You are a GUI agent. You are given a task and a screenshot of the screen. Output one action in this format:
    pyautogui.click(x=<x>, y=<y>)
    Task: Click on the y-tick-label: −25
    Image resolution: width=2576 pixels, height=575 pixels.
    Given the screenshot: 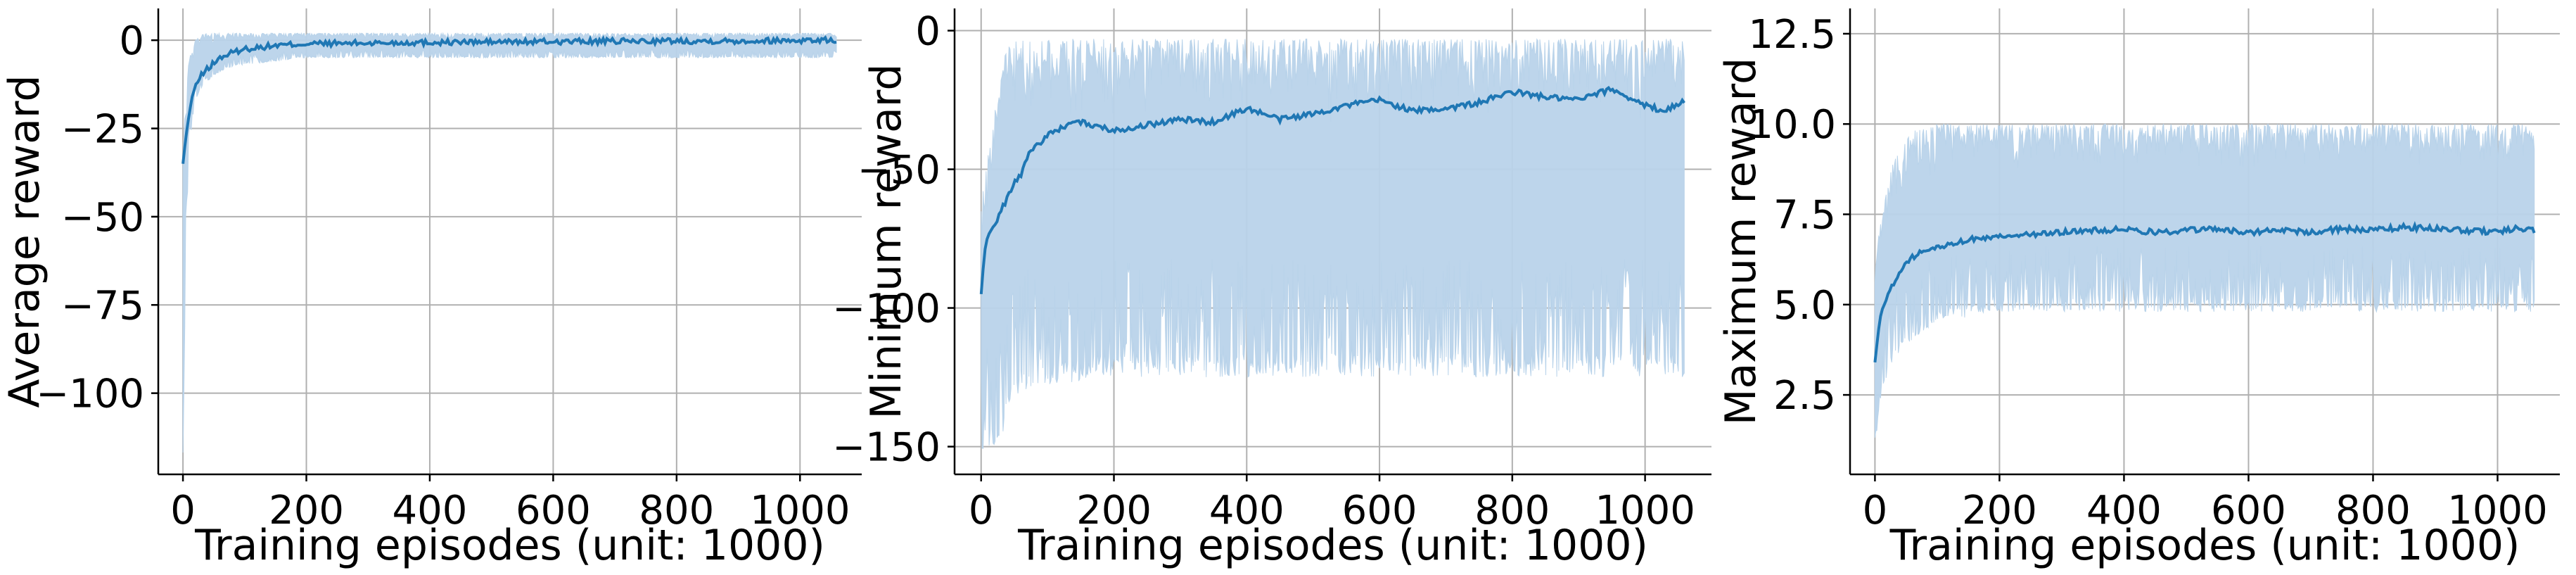 What is the action you would take?
    pyautogui.click(x=102, y=130)
    